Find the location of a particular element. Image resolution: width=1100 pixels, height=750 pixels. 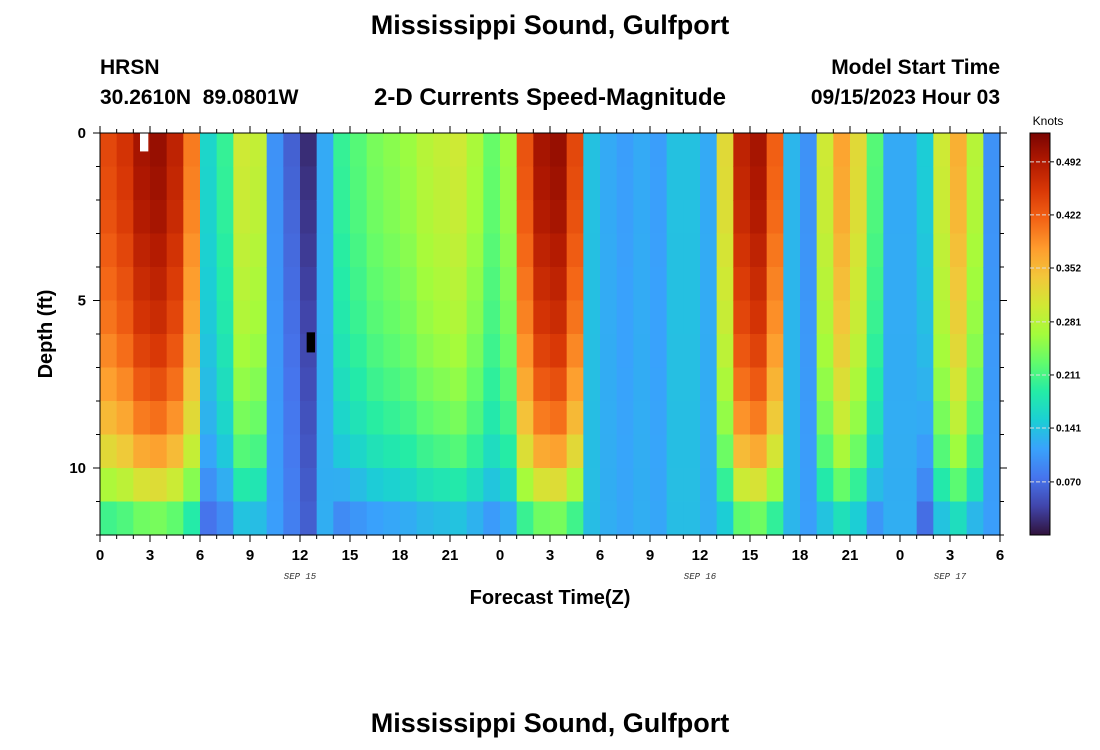

model-start-value: 09/15/2023 Hour 03 is located at coordinates (905, 97).